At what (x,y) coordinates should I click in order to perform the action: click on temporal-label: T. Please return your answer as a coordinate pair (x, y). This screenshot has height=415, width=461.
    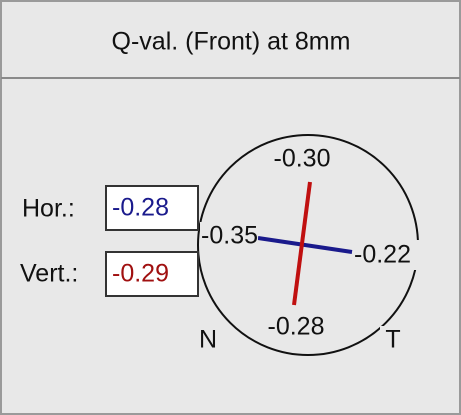
    Looking at the image, I should click on (392, 340).